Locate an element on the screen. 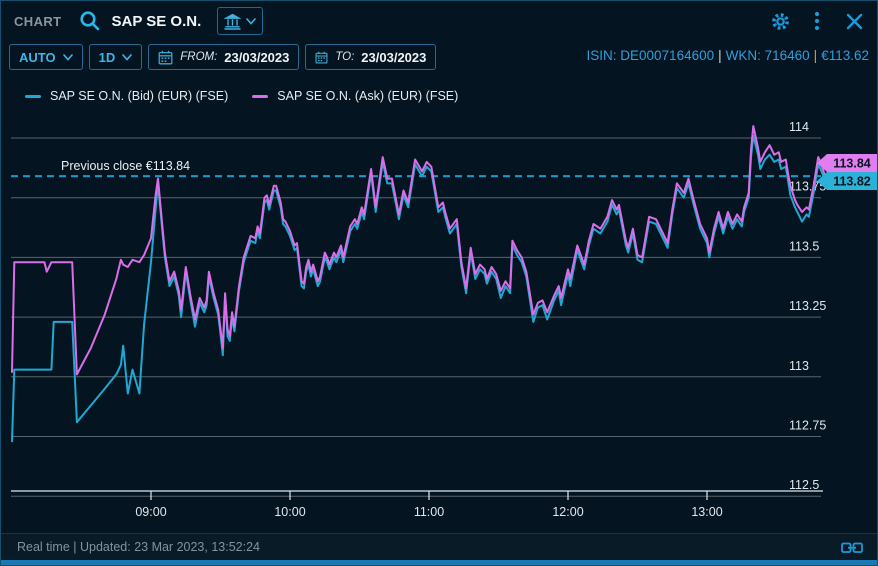 The height and width of the screenshot is (566, 878). to-value: 23/03/2023 is located at coordinates (394, 57).